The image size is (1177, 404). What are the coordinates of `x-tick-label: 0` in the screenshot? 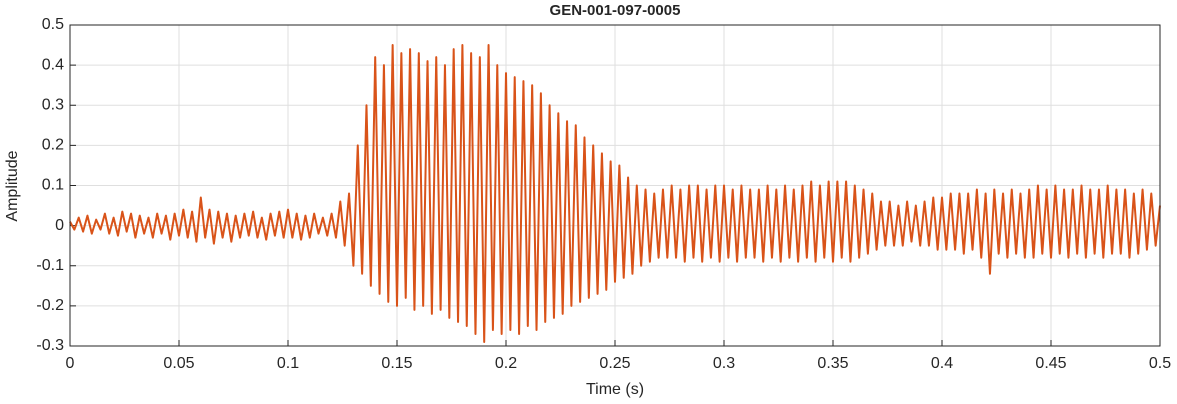 It's located at (70, 363).